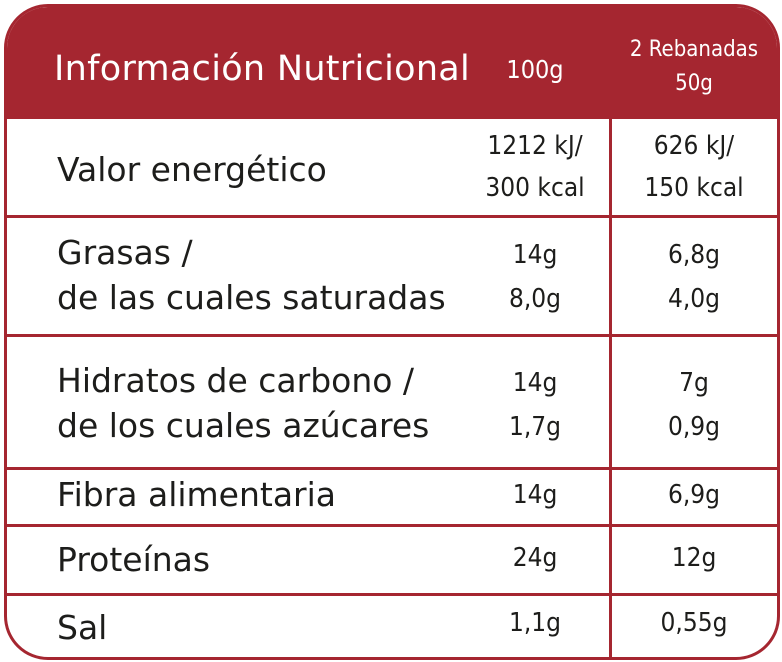  I want to click on row-label-fibre: Fibra alimentaria, so click(197, 494).